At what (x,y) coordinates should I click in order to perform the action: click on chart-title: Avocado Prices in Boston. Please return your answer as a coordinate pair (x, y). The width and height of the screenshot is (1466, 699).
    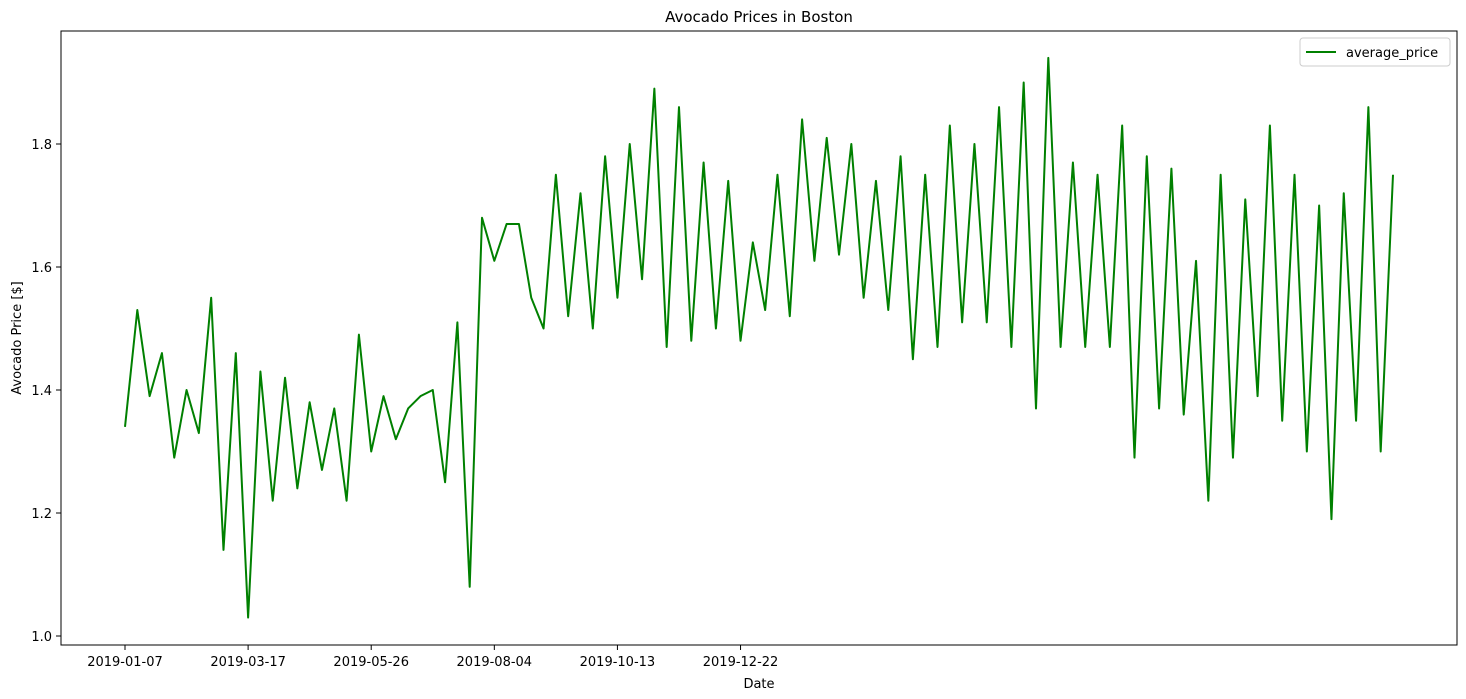
    Looking at the image, I should click on (759, 17).